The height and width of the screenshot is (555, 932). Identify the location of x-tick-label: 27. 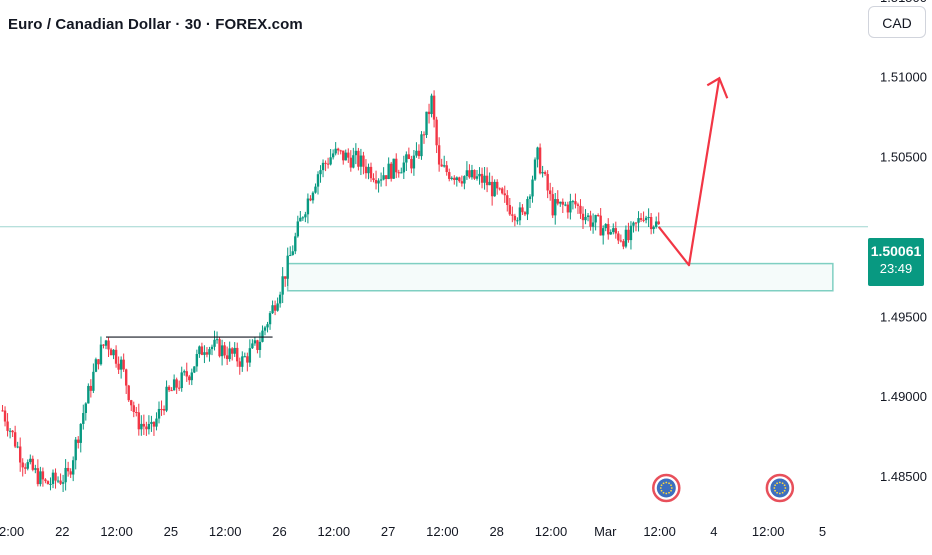
(388, 531).